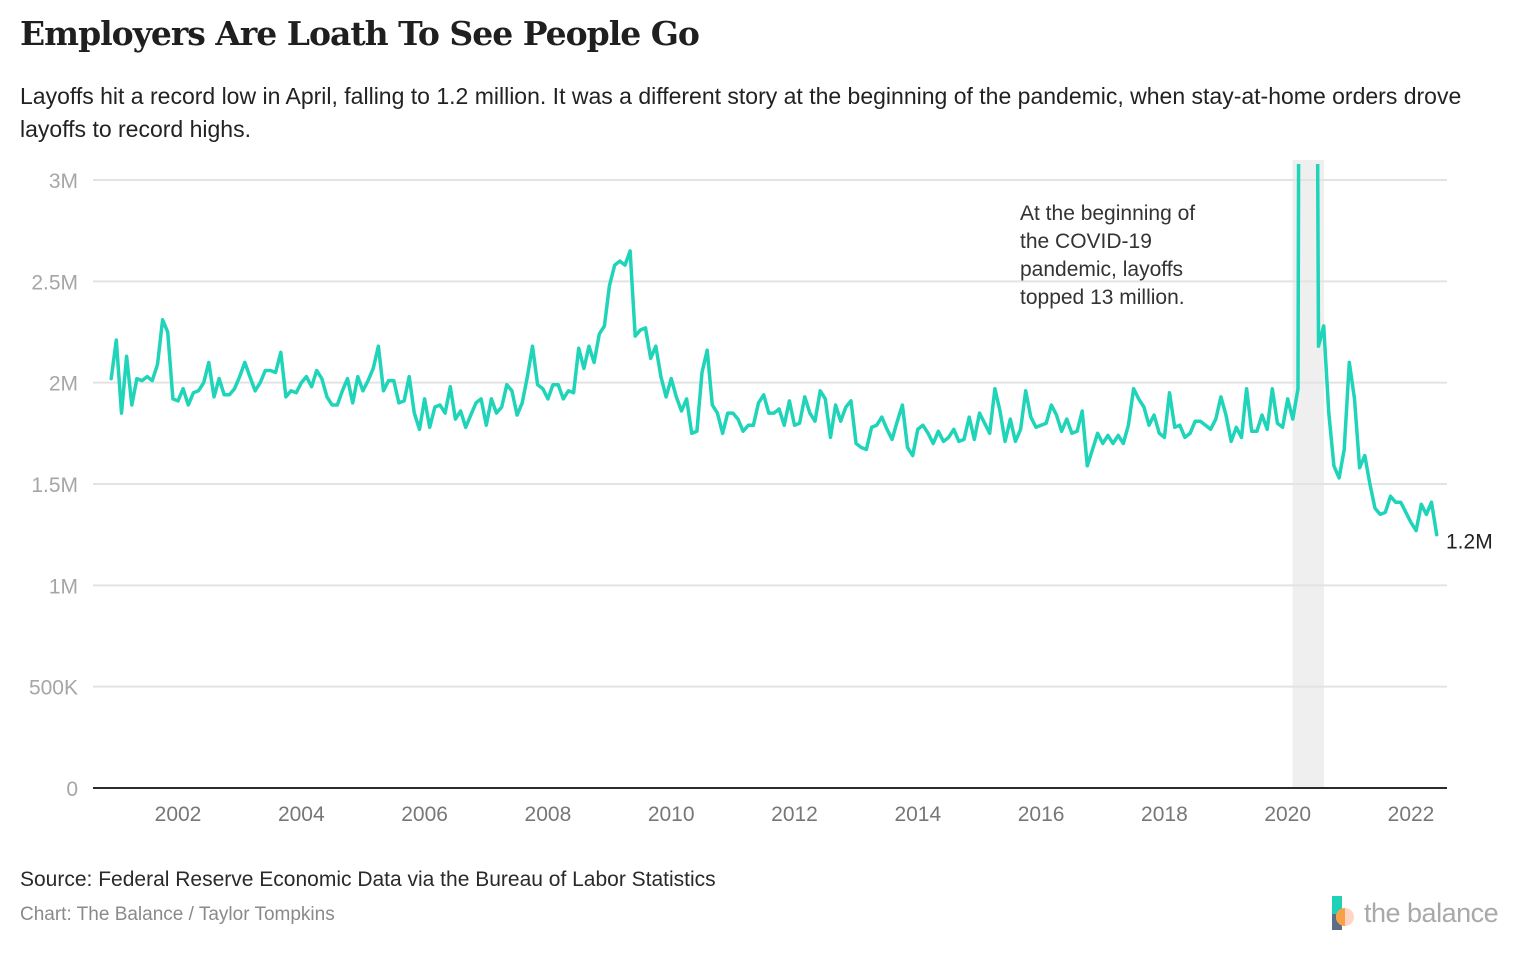  I want to click on x-tick-label: 2008, so click(548, 814).